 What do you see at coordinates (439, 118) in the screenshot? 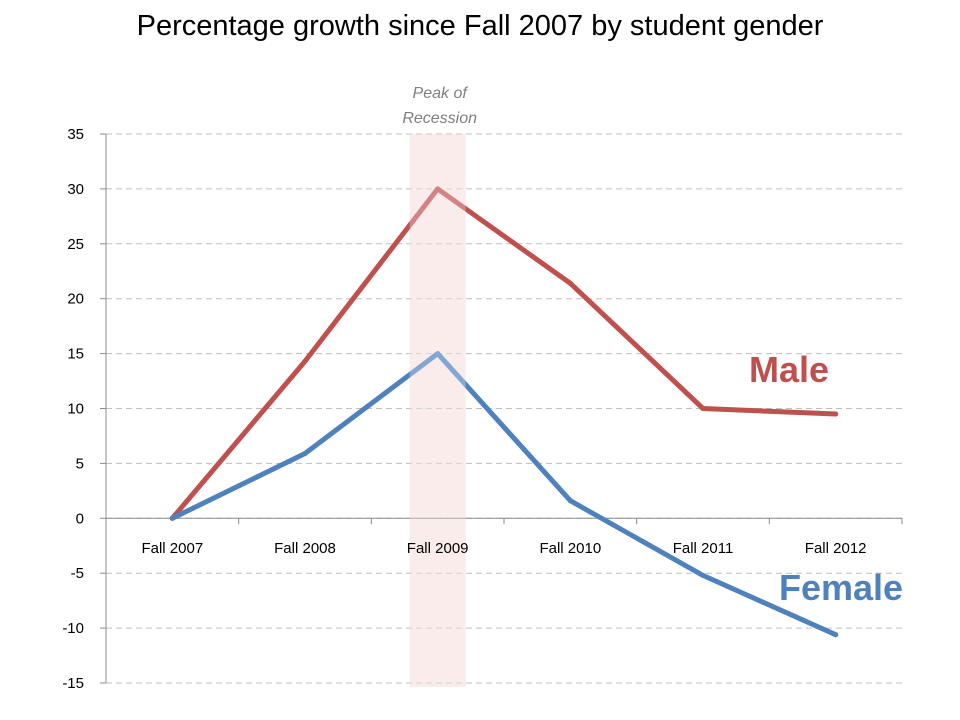
I see `annotation-text: Recession` at bounding box center [439, 118].